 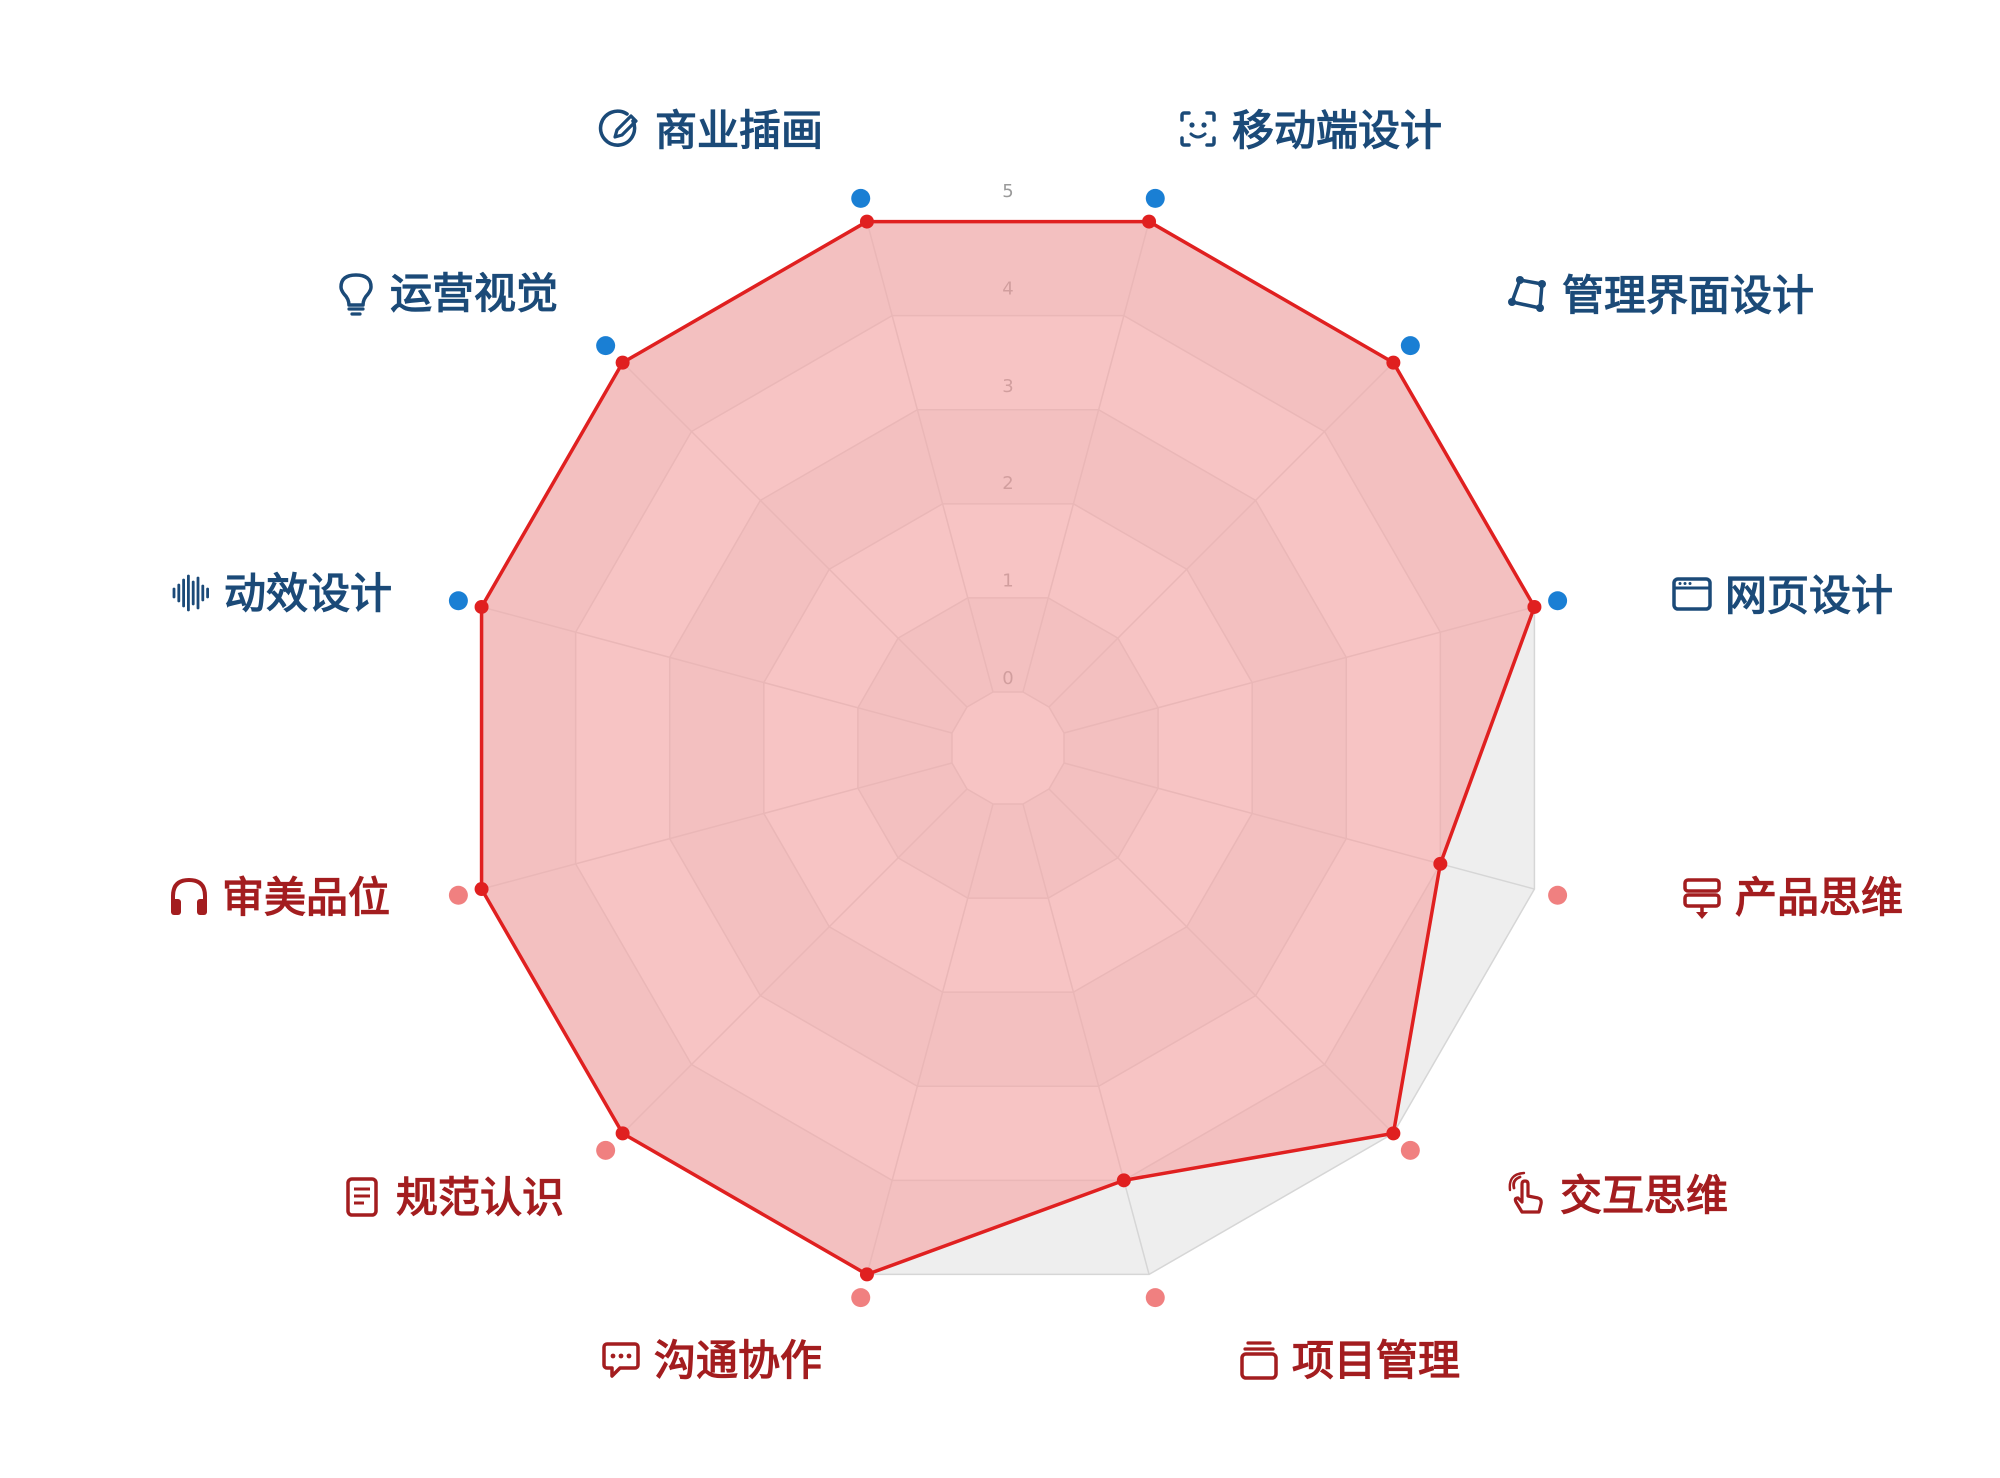 What do you see at coordinates (621, 1360) in the screenshot?
I see `chat-bubble-icon` at bounding box center [621, 1360].